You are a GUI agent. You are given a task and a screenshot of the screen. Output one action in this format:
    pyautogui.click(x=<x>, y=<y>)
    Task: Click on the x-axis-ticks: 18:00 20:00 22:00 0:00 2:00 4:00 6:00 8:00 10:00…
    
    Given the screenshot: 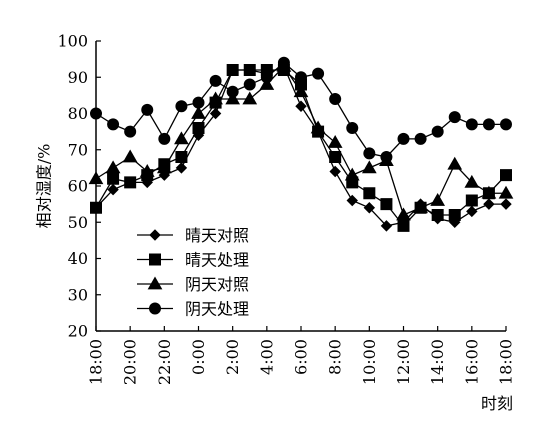 What is the action you would take?
    pyautogui.click(x=301, y=355)
    